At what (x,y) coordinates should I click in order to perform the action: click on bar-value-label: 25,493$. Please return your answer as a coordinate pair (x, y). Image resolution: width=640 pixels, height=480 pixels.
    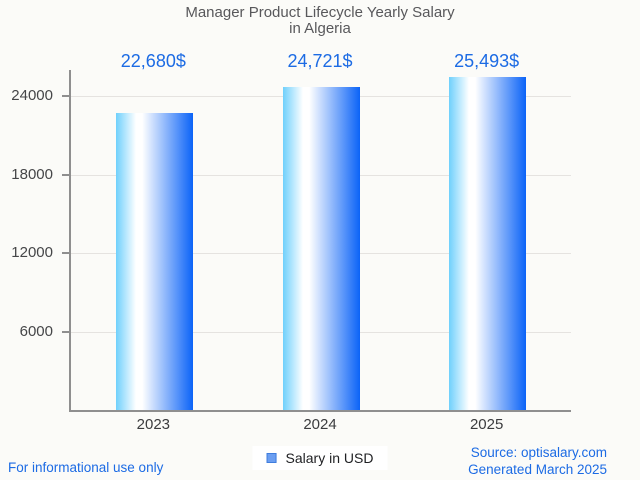
    Looking at the image, I should click on (487, 61).